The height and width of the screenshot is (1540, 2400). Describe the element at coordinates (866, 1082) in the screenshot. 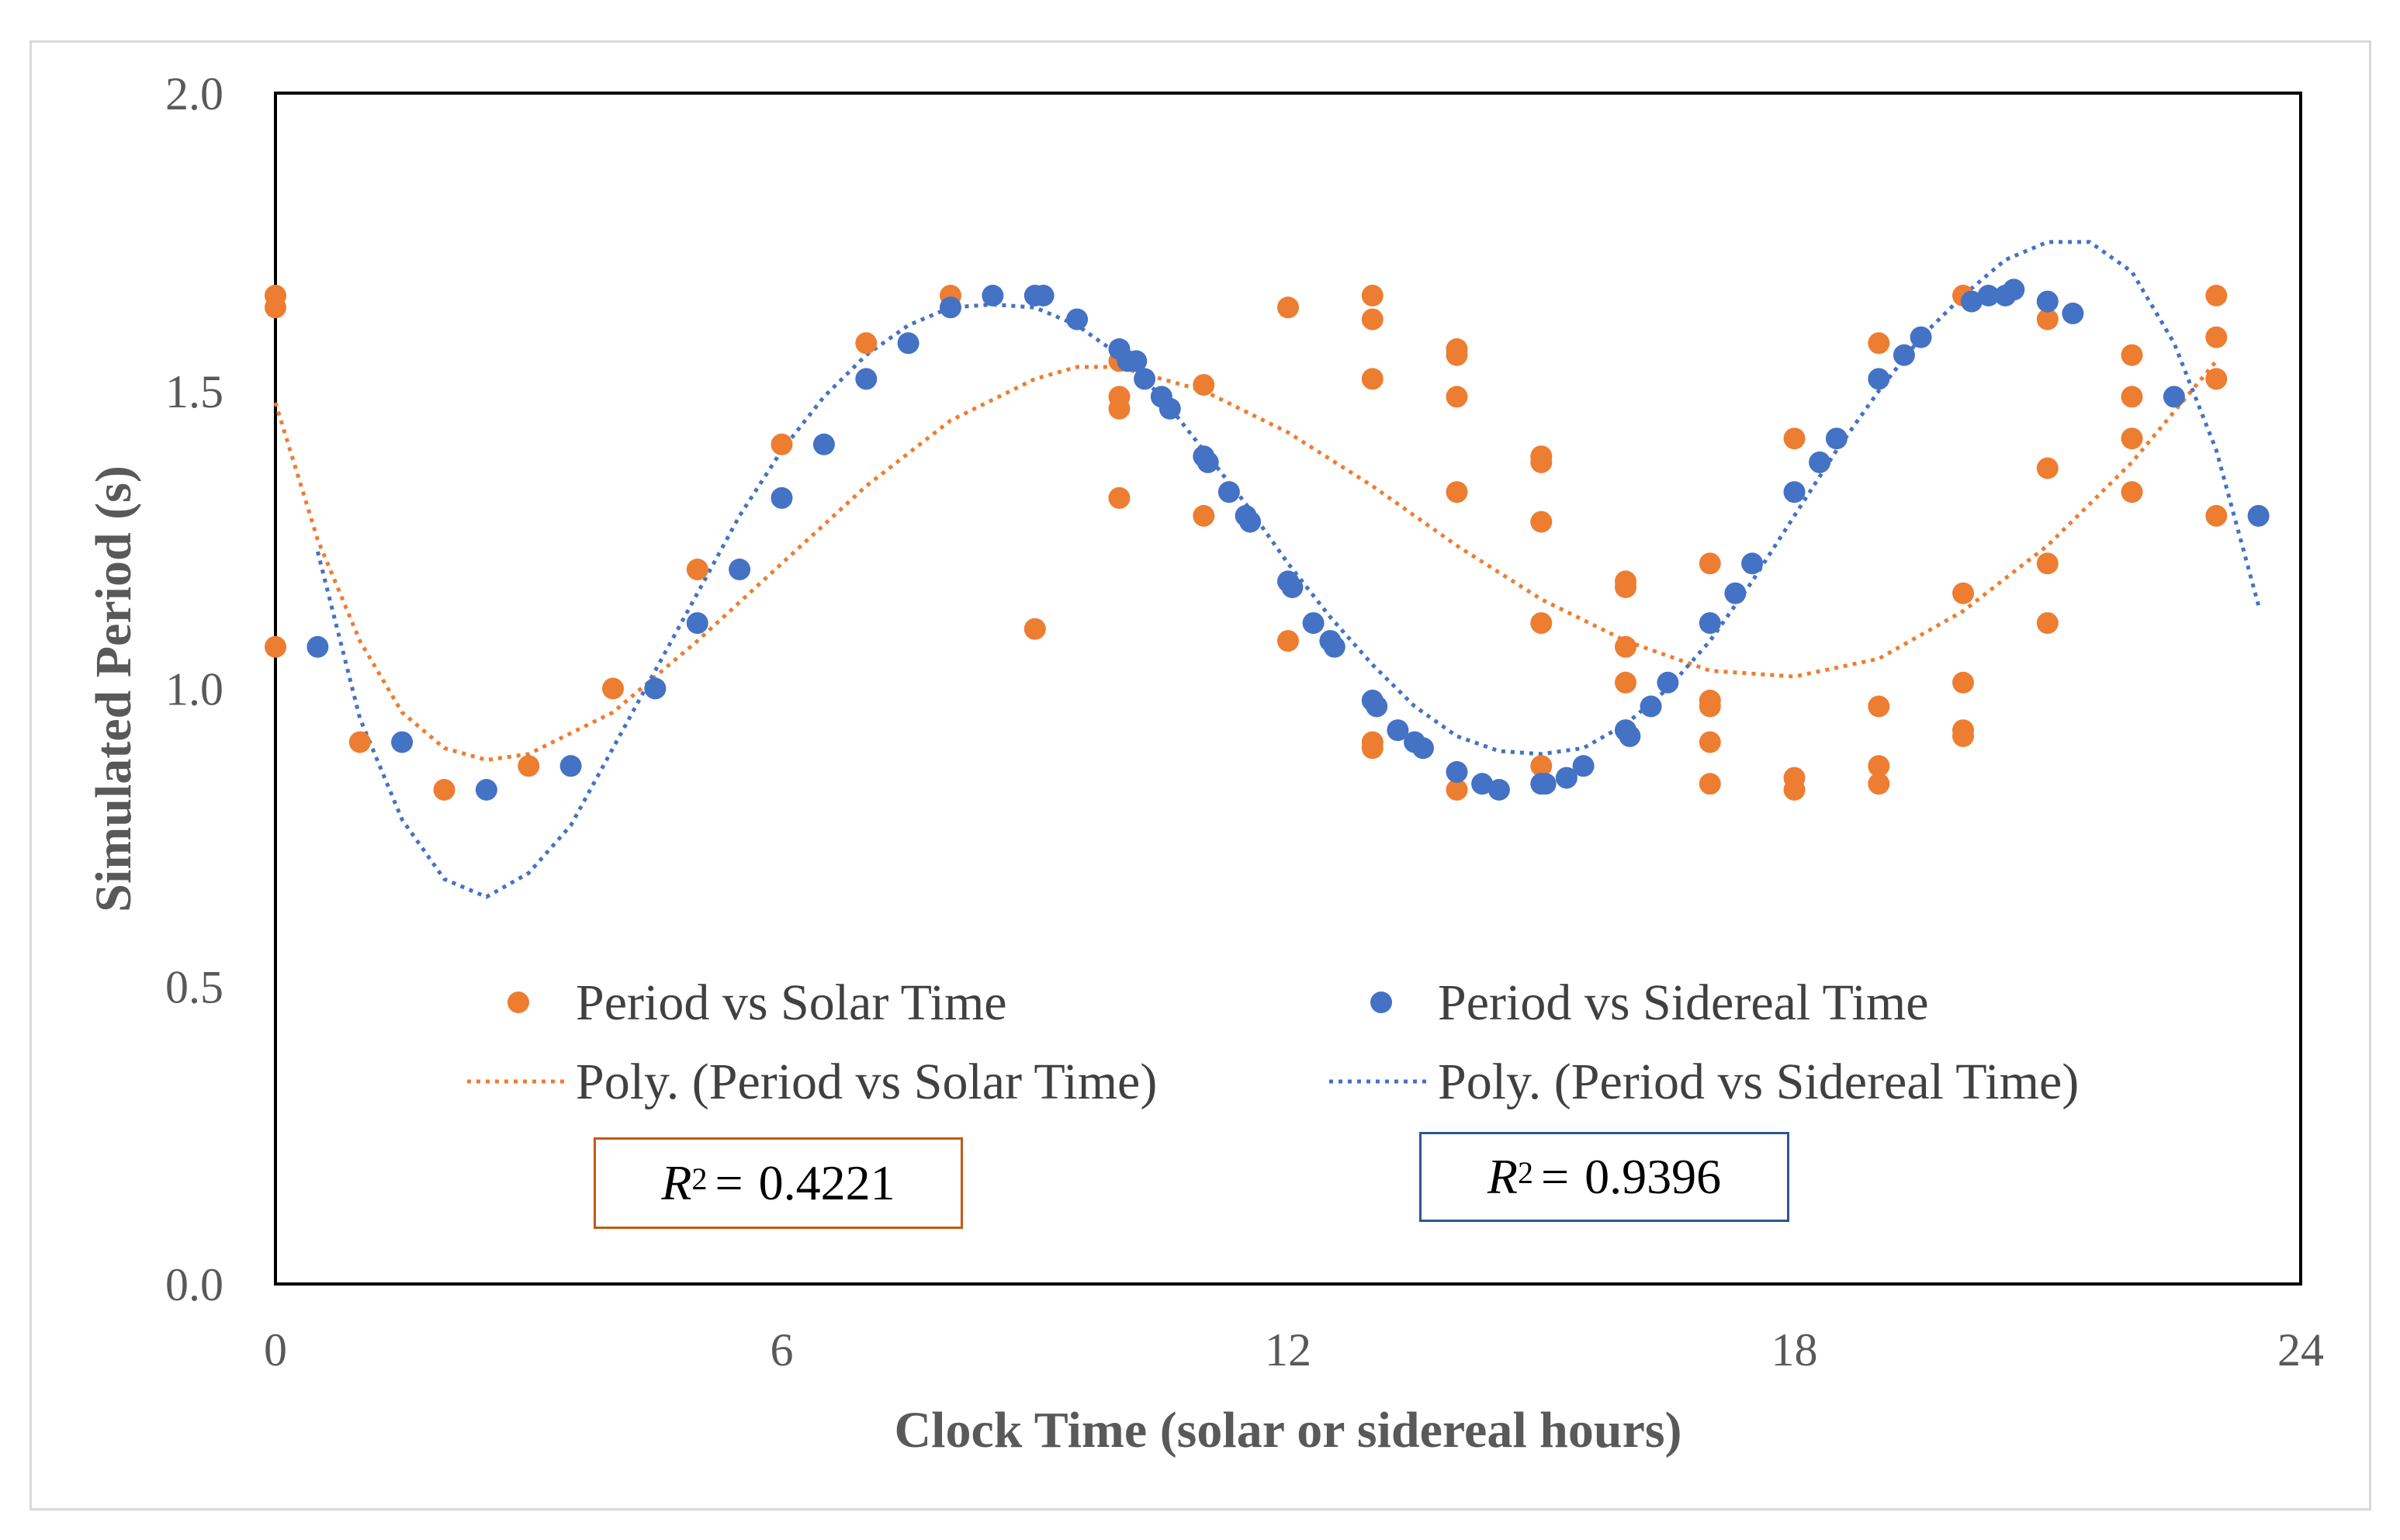

I see `legend-label-solar-poly: Poly. (Period vs Solar Time)` at that location.